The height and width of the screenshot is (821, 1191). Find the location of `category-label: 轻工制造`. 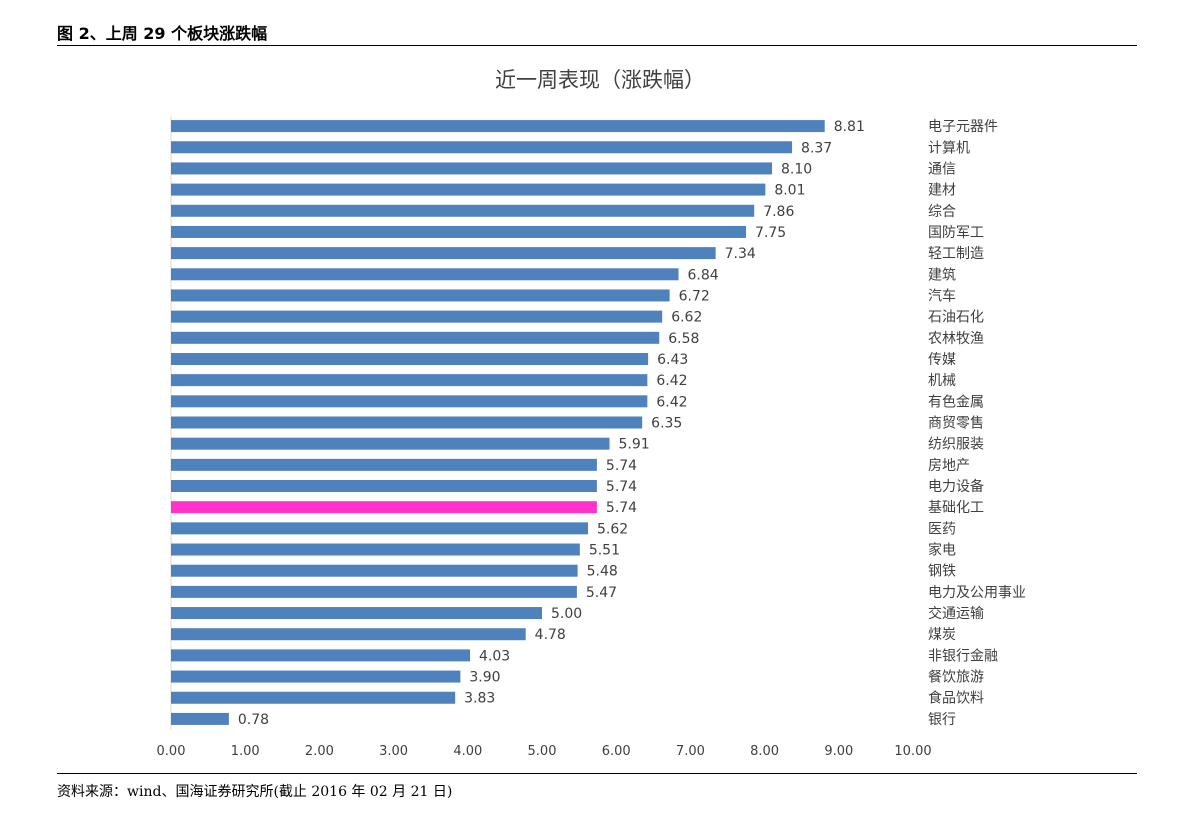

category-label: 轻工制造 is located at coordinates (956, 254).